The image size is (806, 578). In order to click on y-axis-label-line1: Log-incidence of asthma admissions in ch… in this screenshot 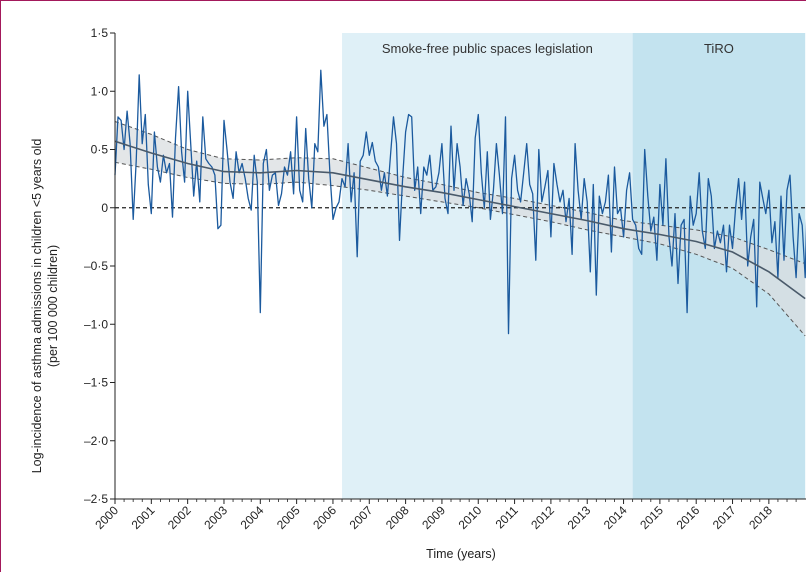, I will do `click(37, 306)`.